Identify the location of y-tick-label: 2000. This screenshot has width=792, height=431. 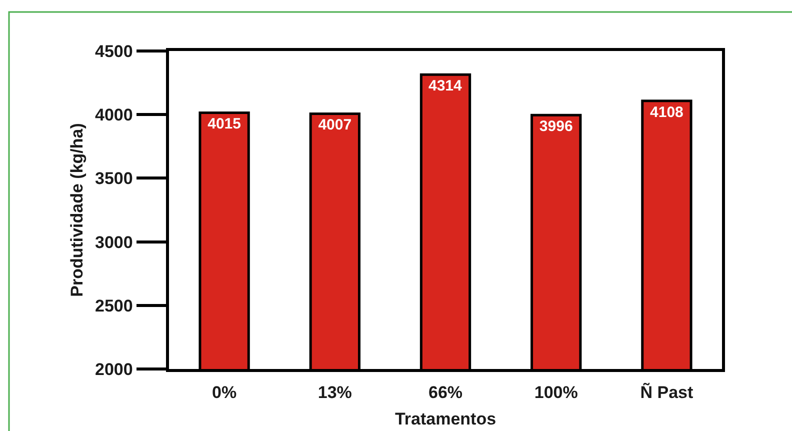
(114, 369).